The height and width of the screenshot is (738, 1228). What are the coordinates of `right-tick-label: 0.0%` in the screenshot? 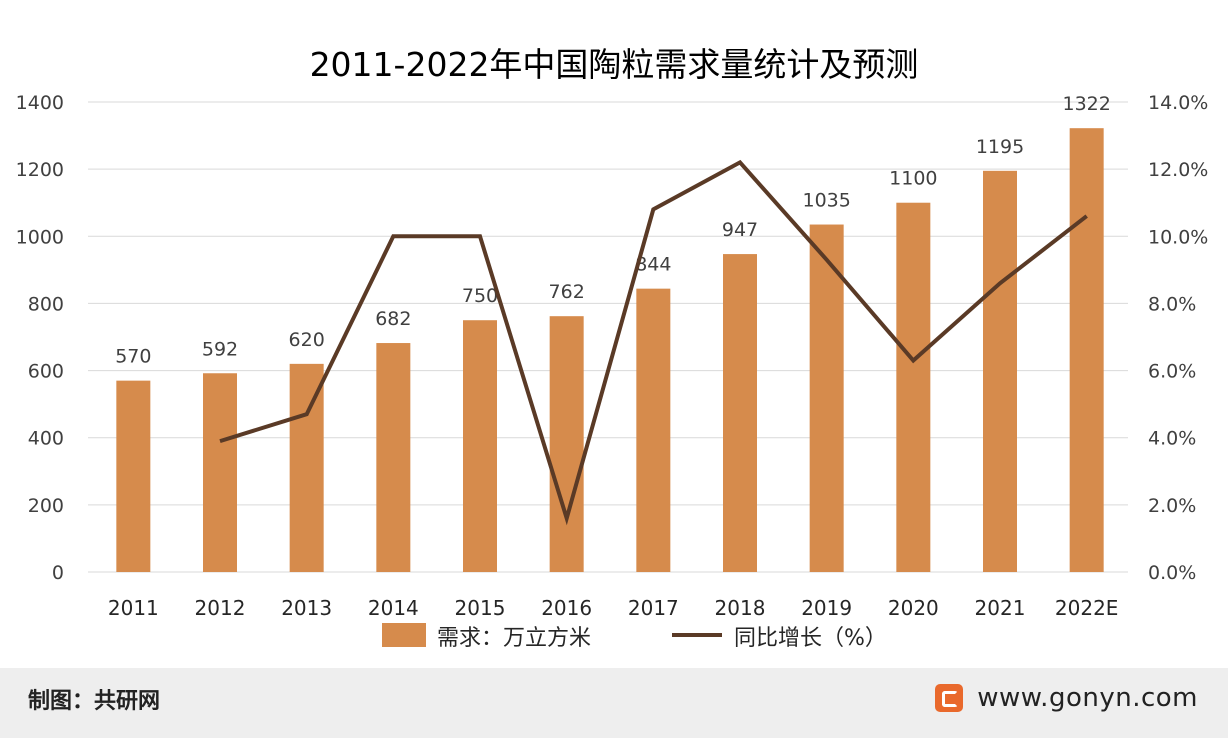 It's located at (1172, 573).